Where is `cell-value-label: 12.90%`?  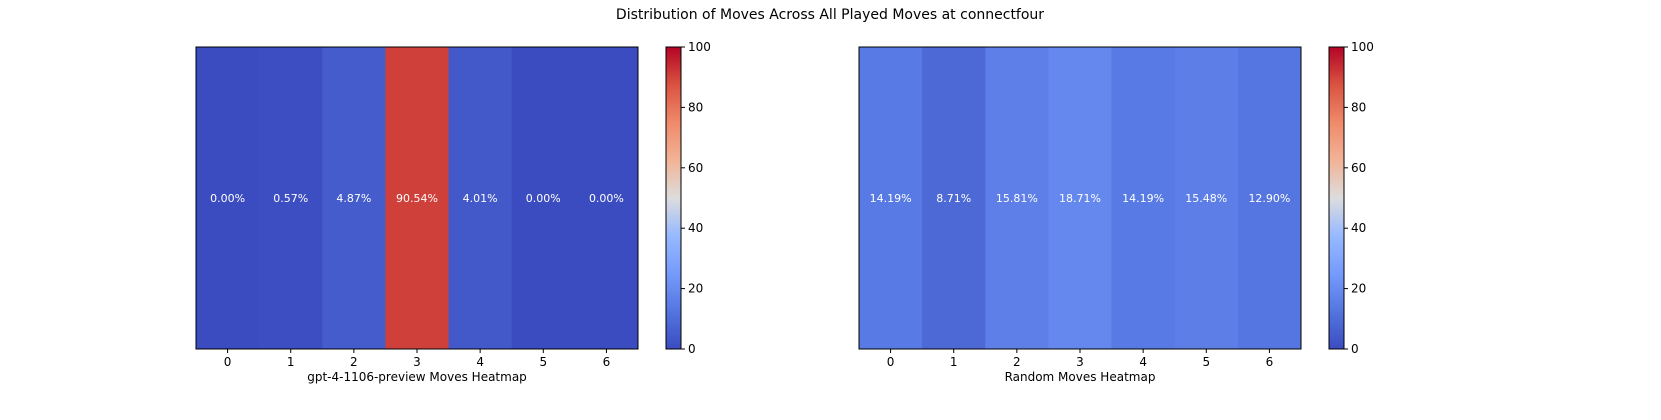
cell-value-label: 12.90% is located at coordinates (1269, 198).